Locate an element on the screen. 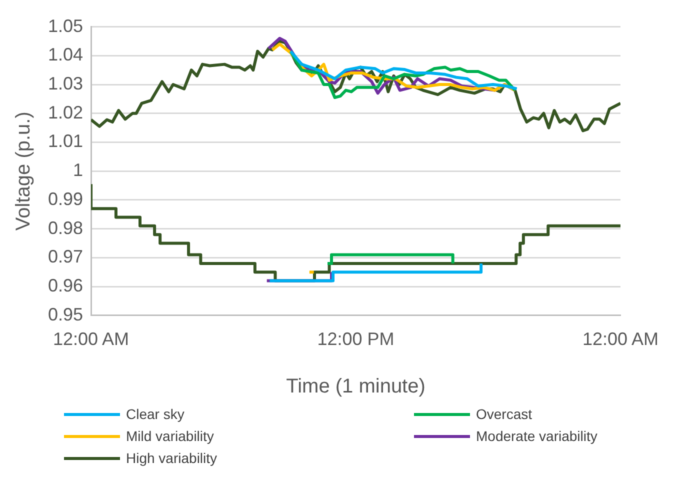 This screenshot has width=681, height=491. legend-label: High variability is located at coordinates (172, 458).